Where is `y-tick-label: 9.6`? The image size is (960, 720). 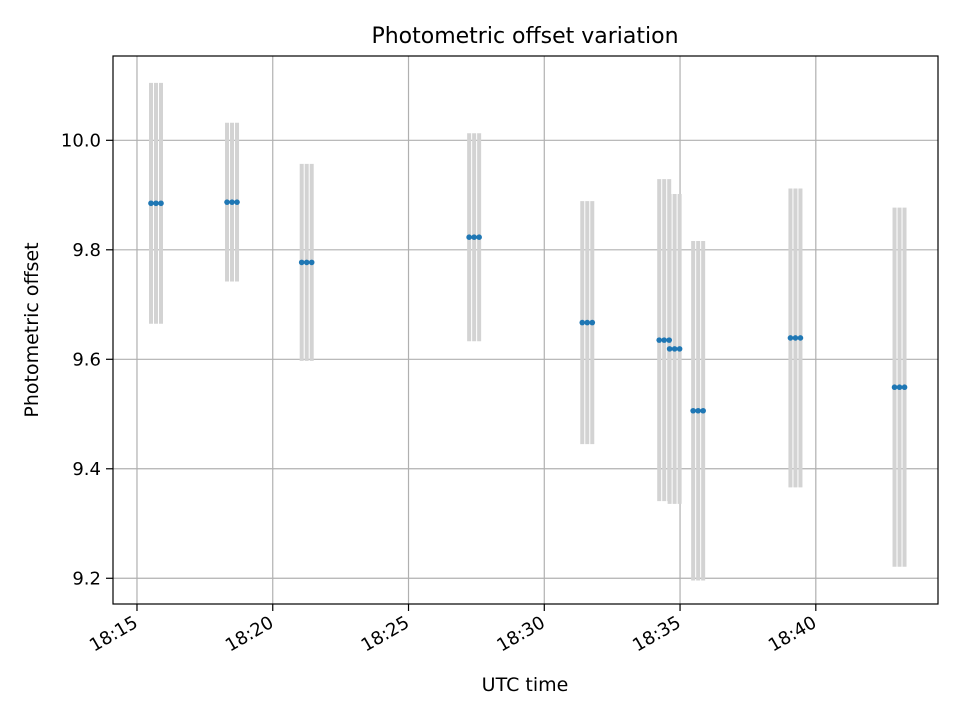
y-tick-label: 9.6 is located at coordinates (86, 359).